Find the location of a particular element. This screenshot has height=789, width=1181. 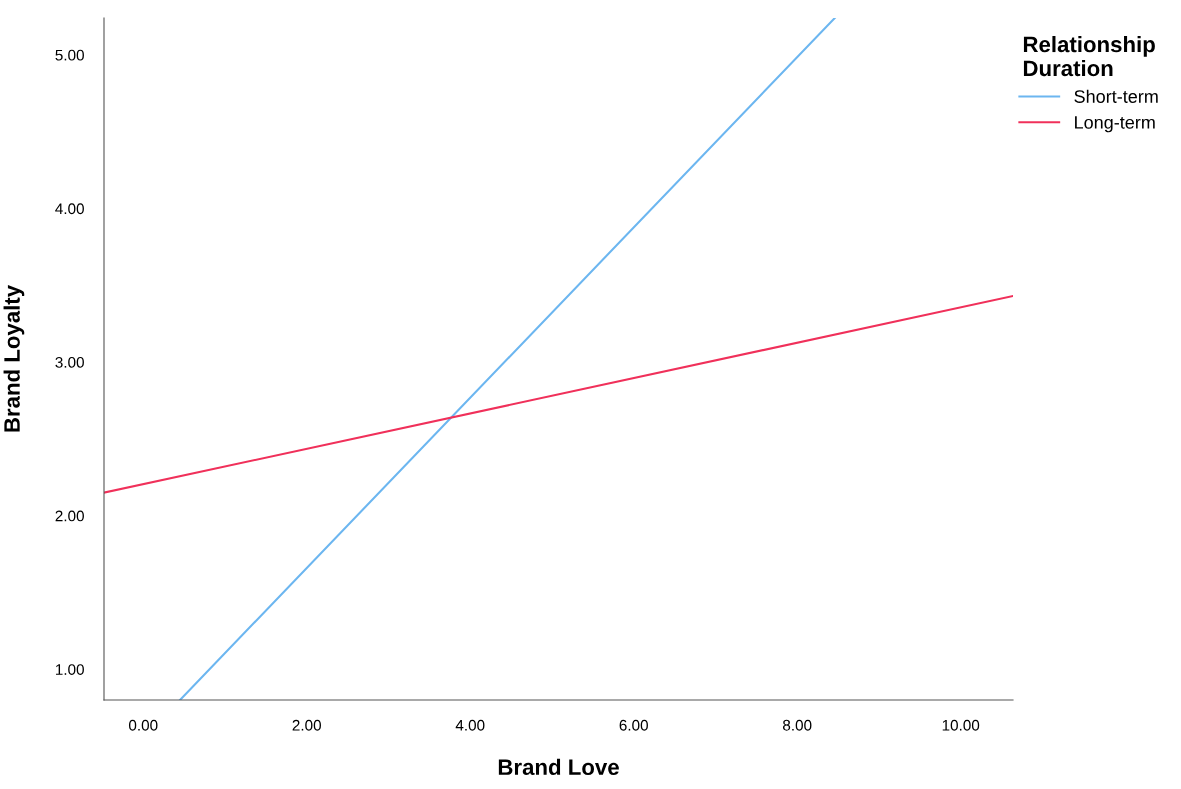

y-tick-label: 2.00 is located at coordinates (69, 516).